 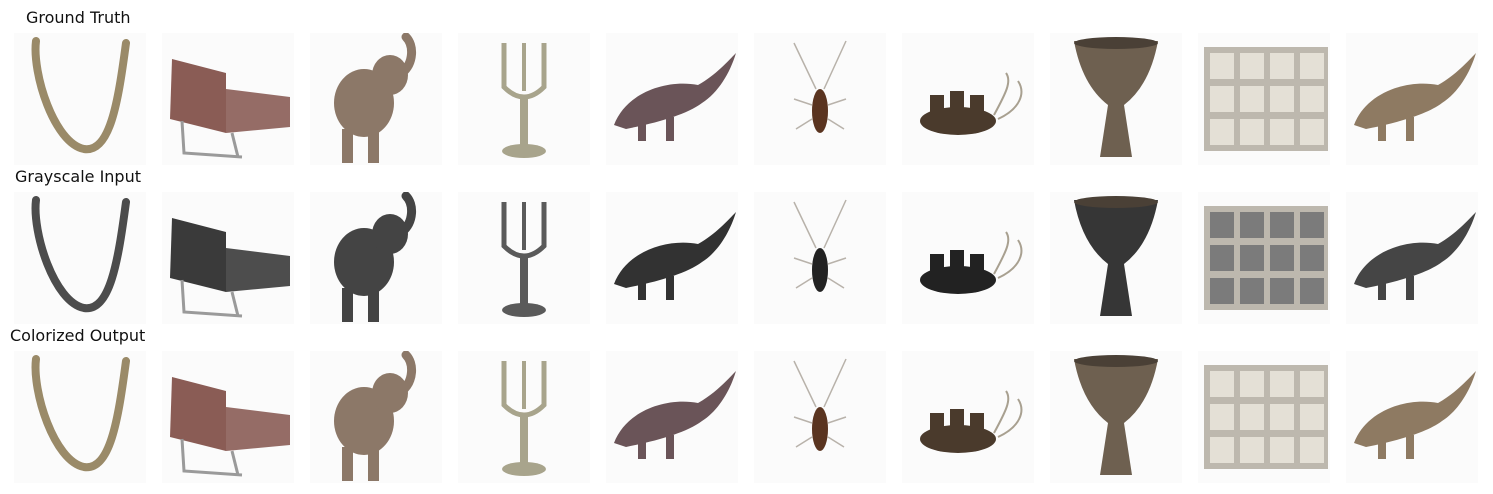 I want to click on row-title-grayscale-input: Grayscale Input, so click(x=78, y=176).